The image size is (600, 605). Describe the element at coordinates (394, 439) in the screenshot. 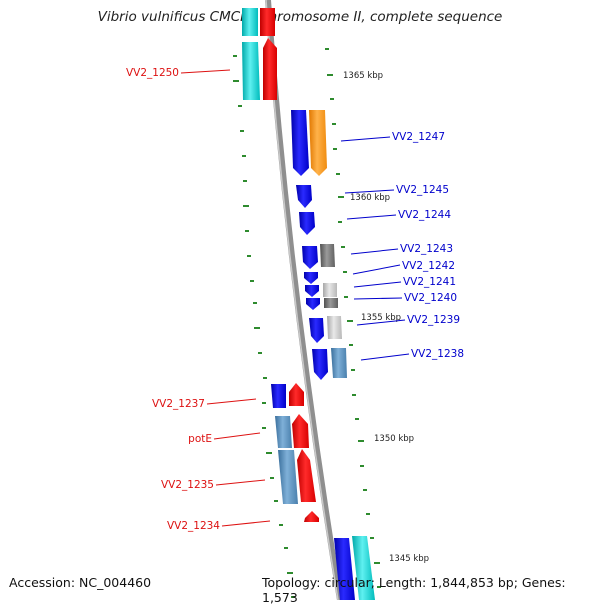

I see `scale-label: 1350 kbp` at that location.